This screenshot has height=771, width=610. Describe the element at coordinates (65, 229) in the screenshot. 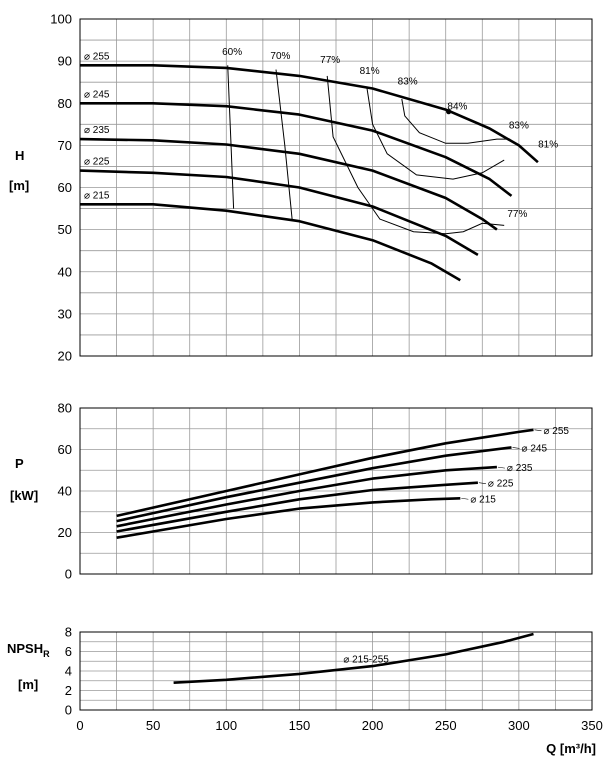

I see `y-tick-label: 50` at that location.